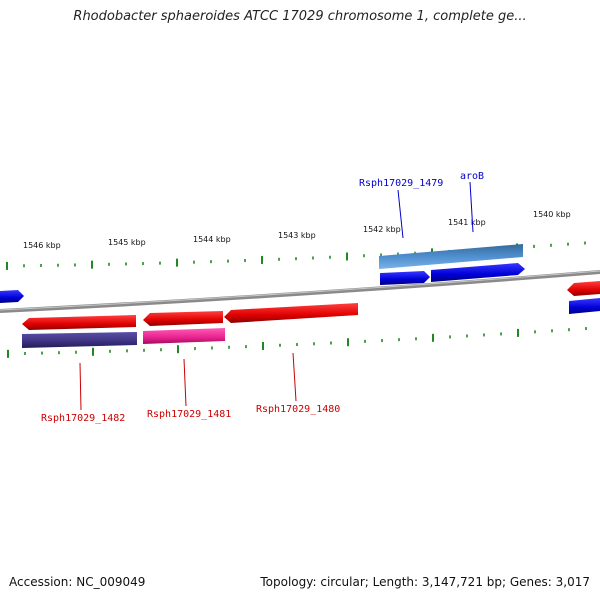 This screenshot has width=600, height=600. What do you see at coordinates (127, 242) in the screenshot?
I see `kbp-label: 1545 kbp` at bounding box center [127, 242].